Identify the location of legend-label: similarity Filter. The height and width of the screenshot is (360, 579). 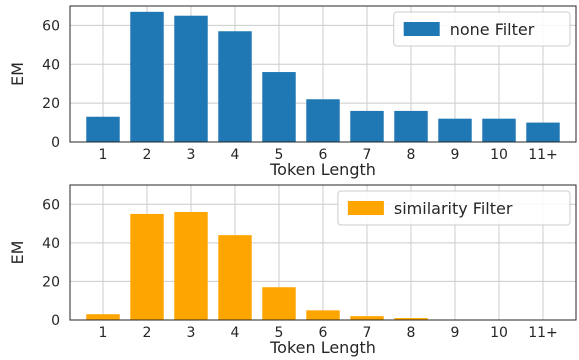
(453, 208).